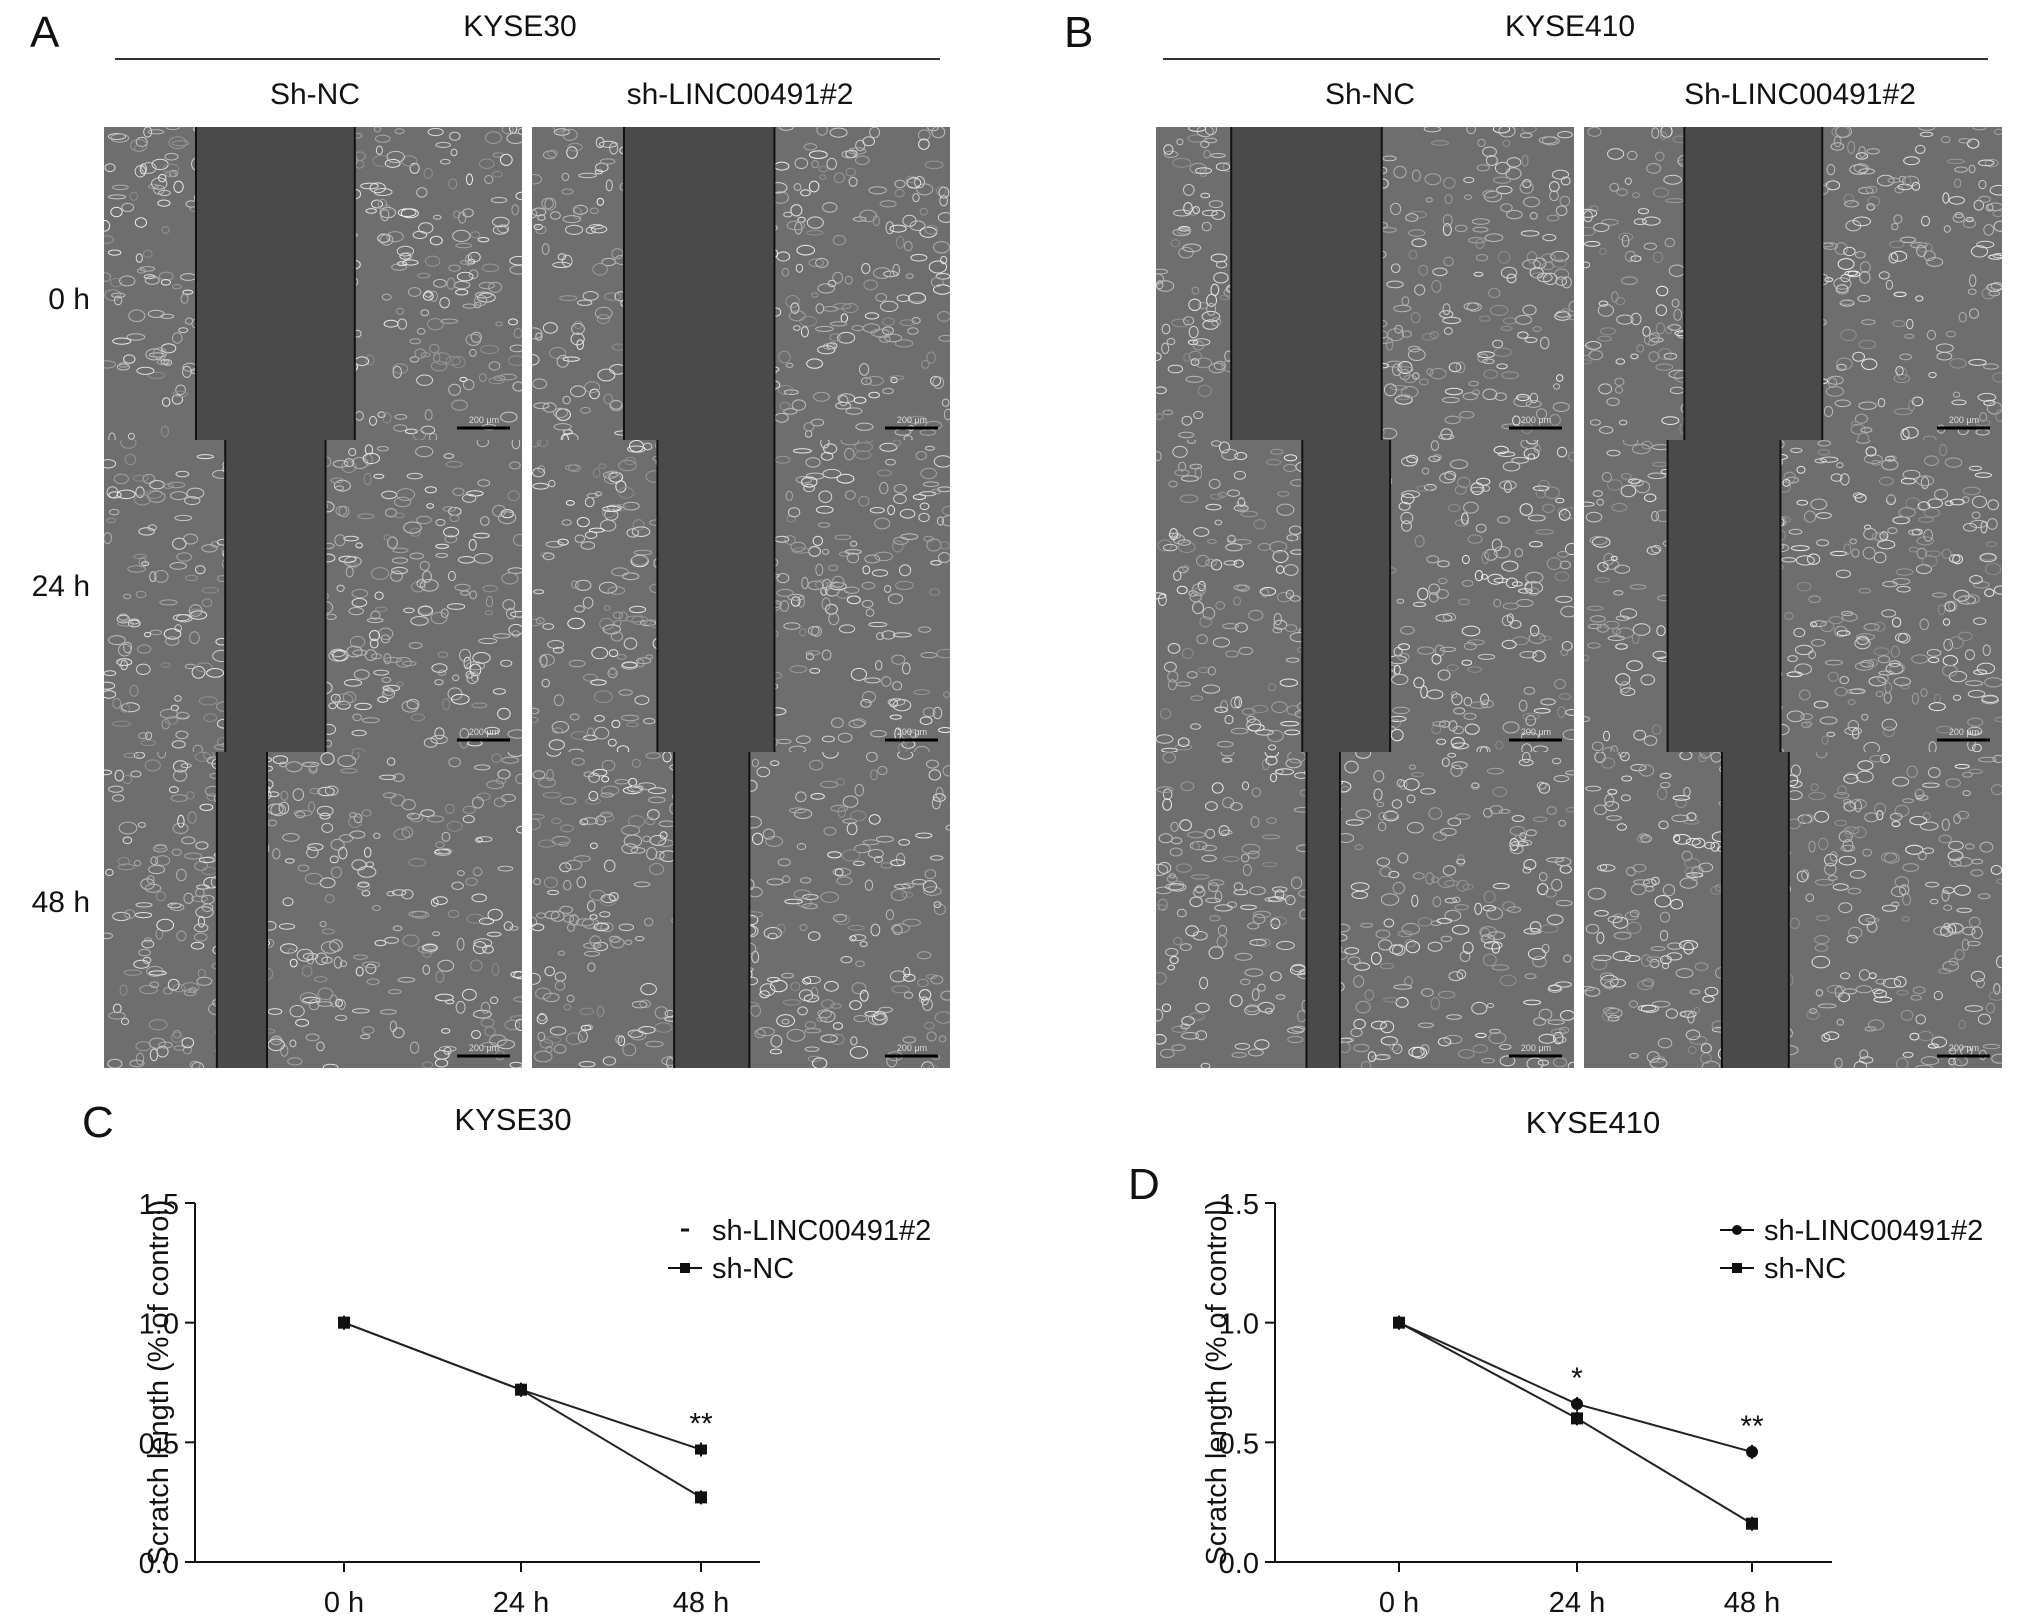 Image resolution: width=2032 pixels, height=1619 pixels. Describe the element at coordinates (60, 586) in the screenshot. I see `panel-a-row-label-24h: 24 h` at that location.